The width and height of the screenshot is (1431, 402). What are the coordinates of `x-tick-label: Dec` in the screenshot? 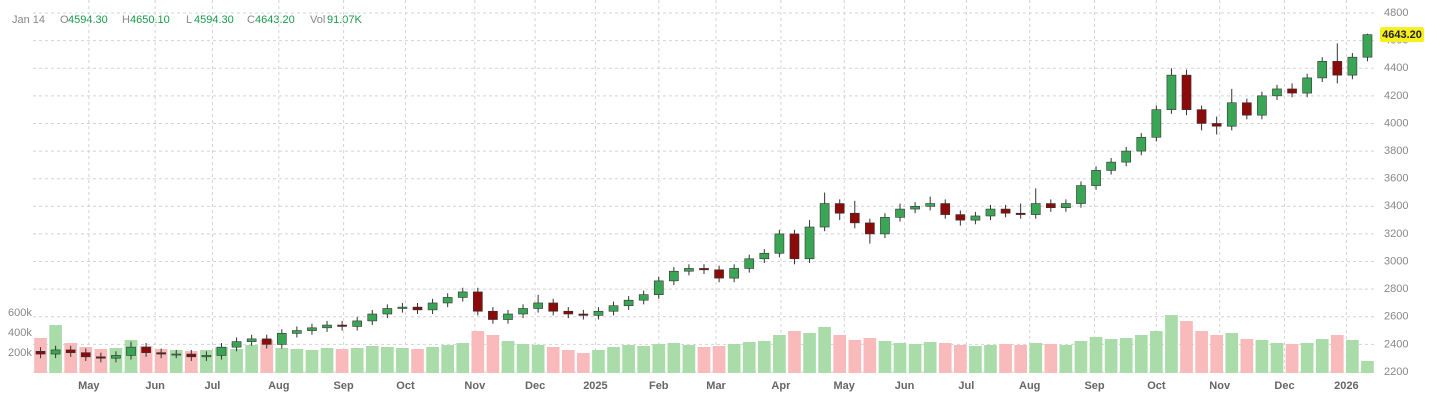 It's located at (1284, 386).